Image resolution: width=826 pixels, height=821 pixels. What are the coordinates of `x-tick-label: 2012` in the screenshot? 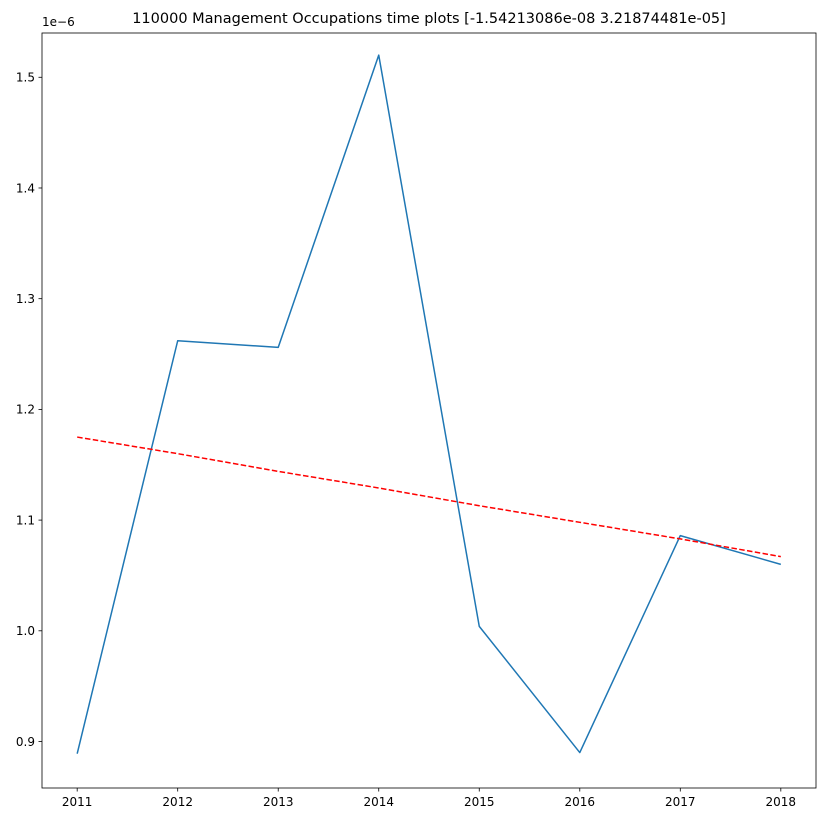 It's located at (177, 802).